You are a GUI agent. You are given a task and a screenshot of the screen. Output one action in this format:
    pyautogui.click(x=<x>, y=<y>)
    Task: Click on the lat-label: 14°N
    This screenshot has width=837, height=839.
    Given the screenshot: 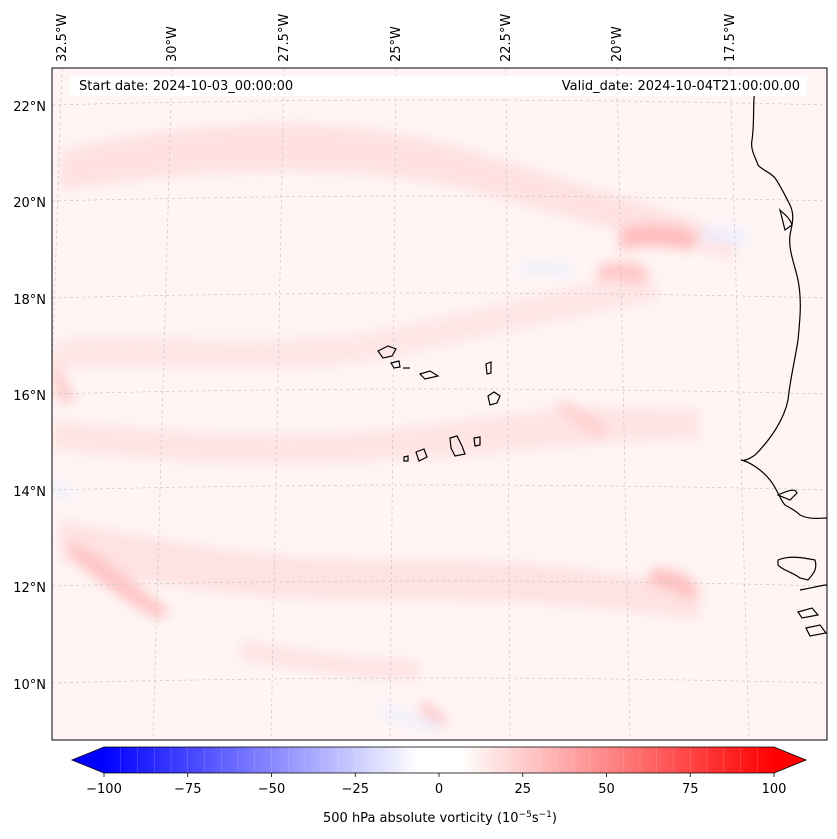 What is the action you would take?
    pyautogui.click(x=29, y=492)
    